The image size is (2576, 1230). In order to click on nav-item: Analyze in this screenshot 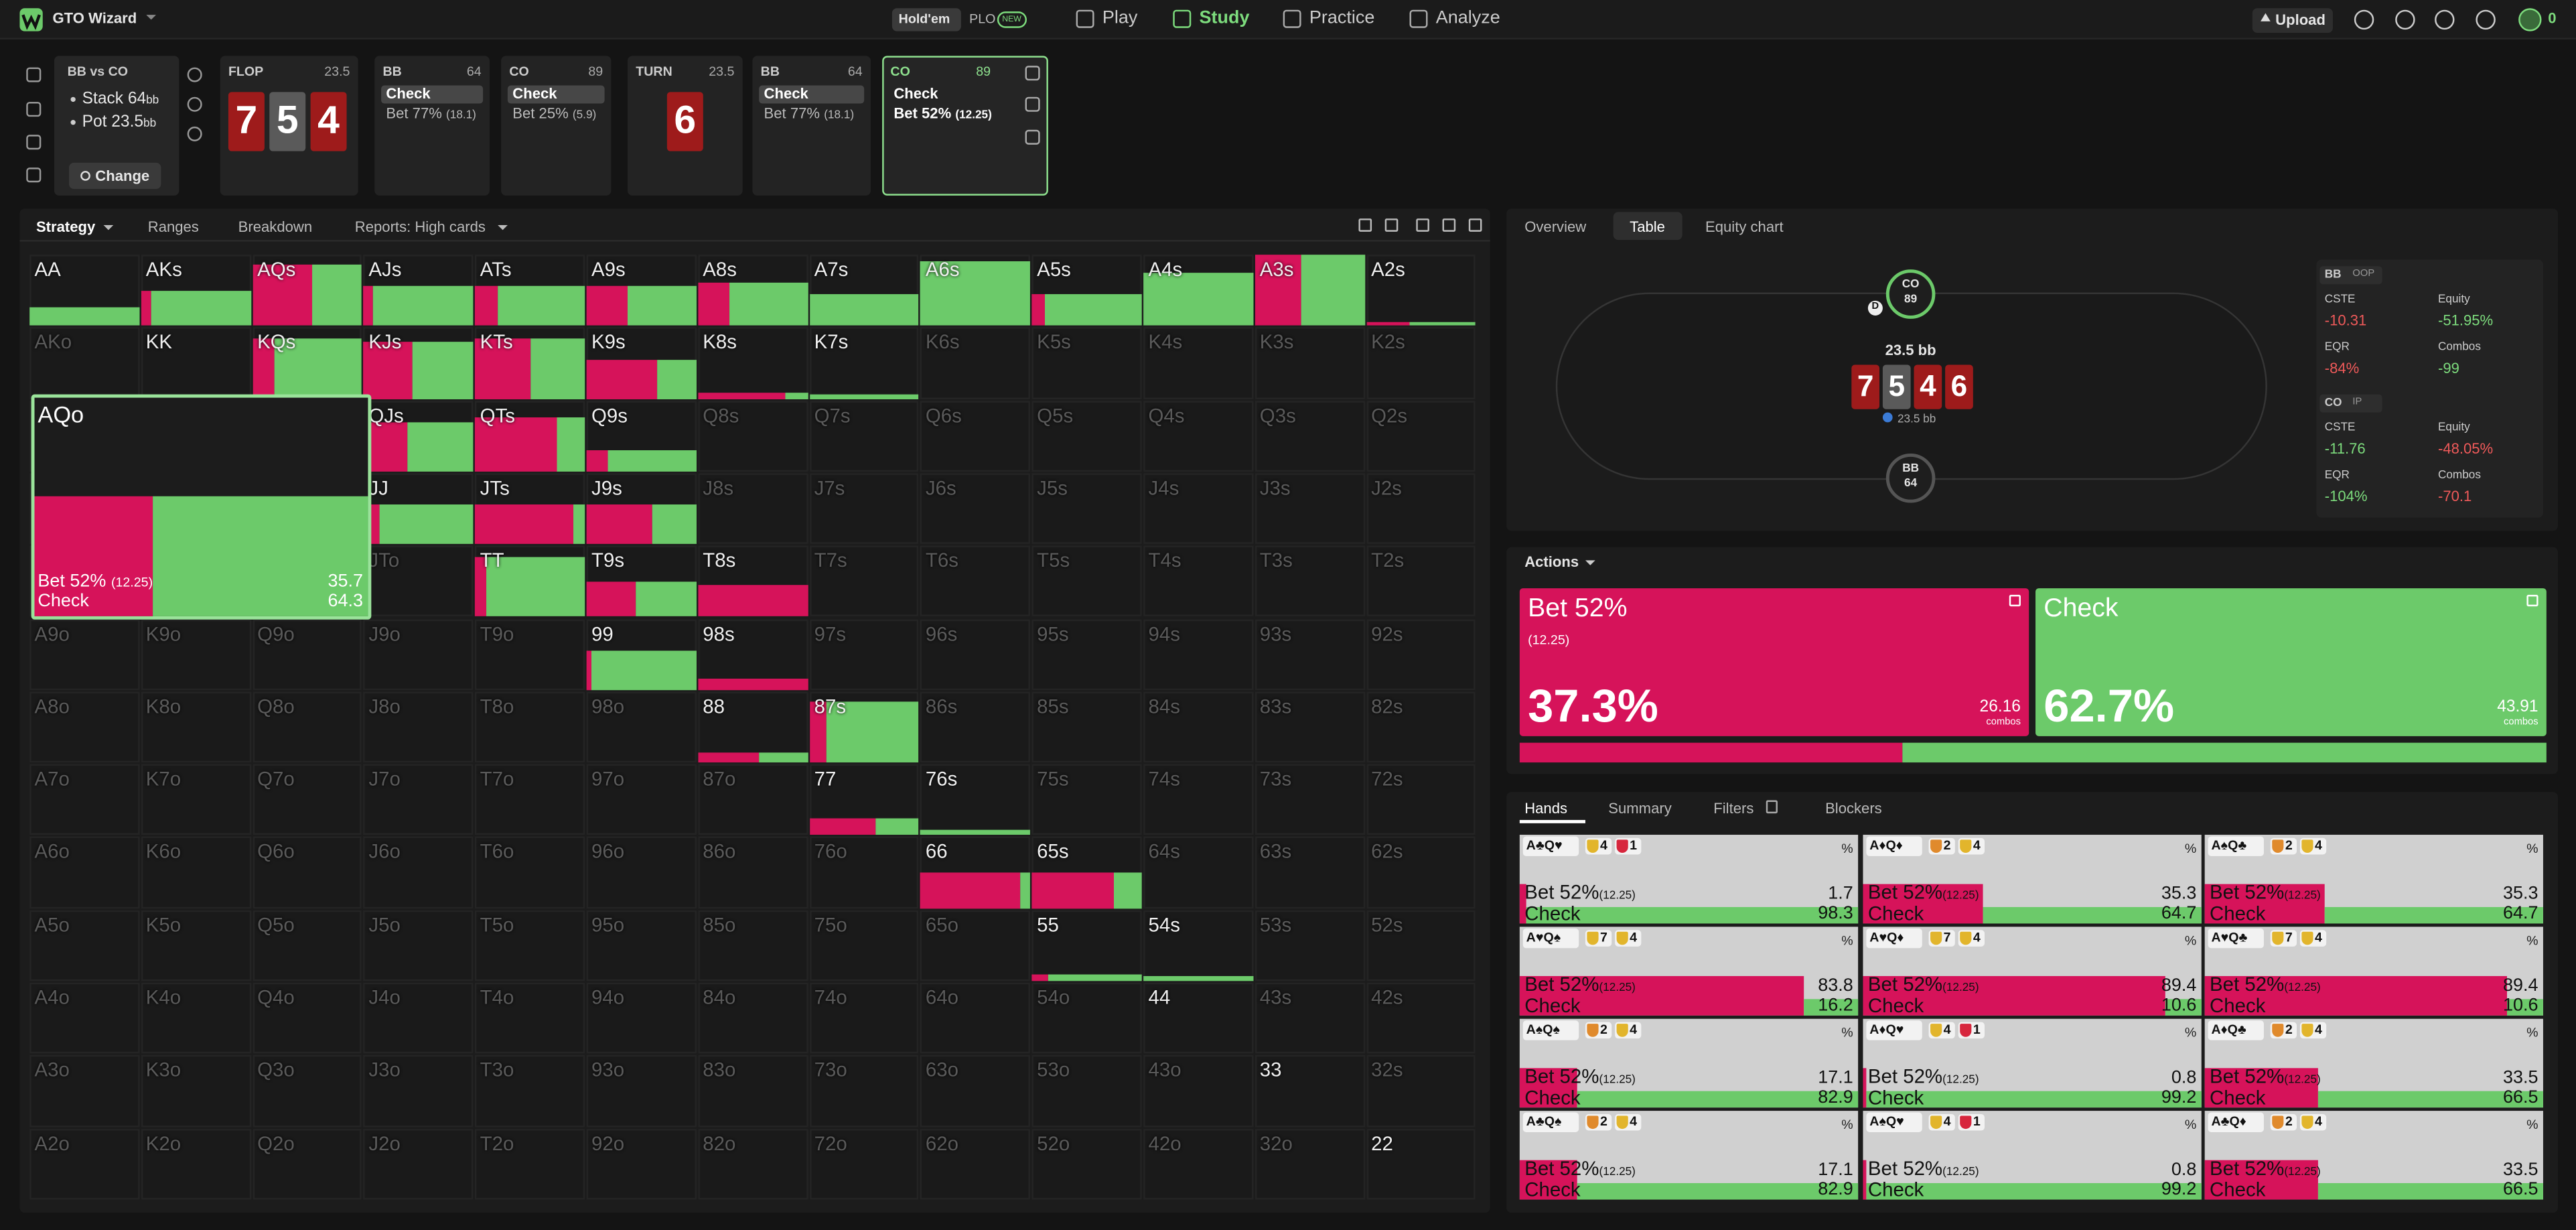, I will do `click(1467, 18)`.